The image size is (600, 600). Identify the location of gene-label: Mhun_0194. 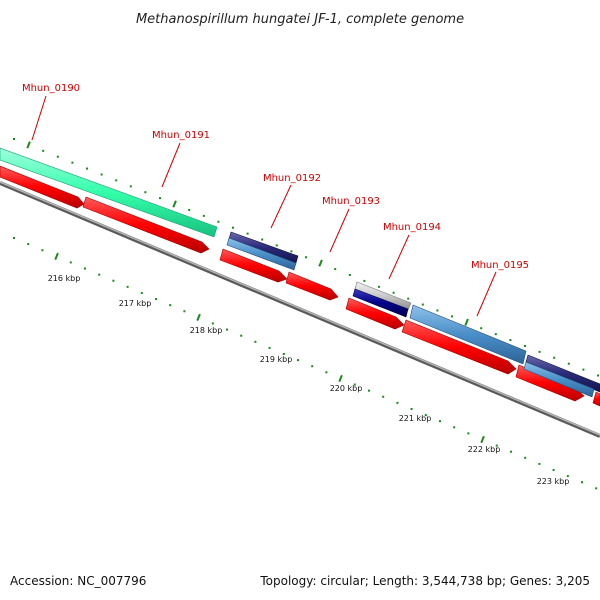
(412, 227).